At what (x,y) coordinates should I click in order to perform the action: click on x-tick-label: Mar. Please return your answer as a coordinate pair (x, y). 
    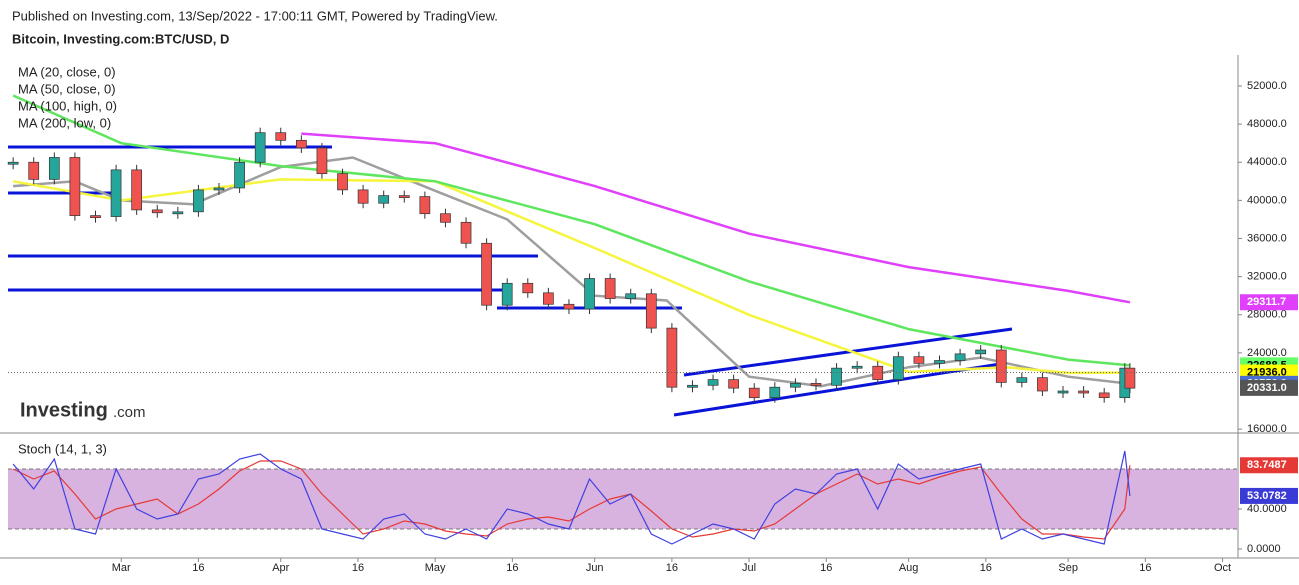
    Looking at the image, I should click on (121, 568).